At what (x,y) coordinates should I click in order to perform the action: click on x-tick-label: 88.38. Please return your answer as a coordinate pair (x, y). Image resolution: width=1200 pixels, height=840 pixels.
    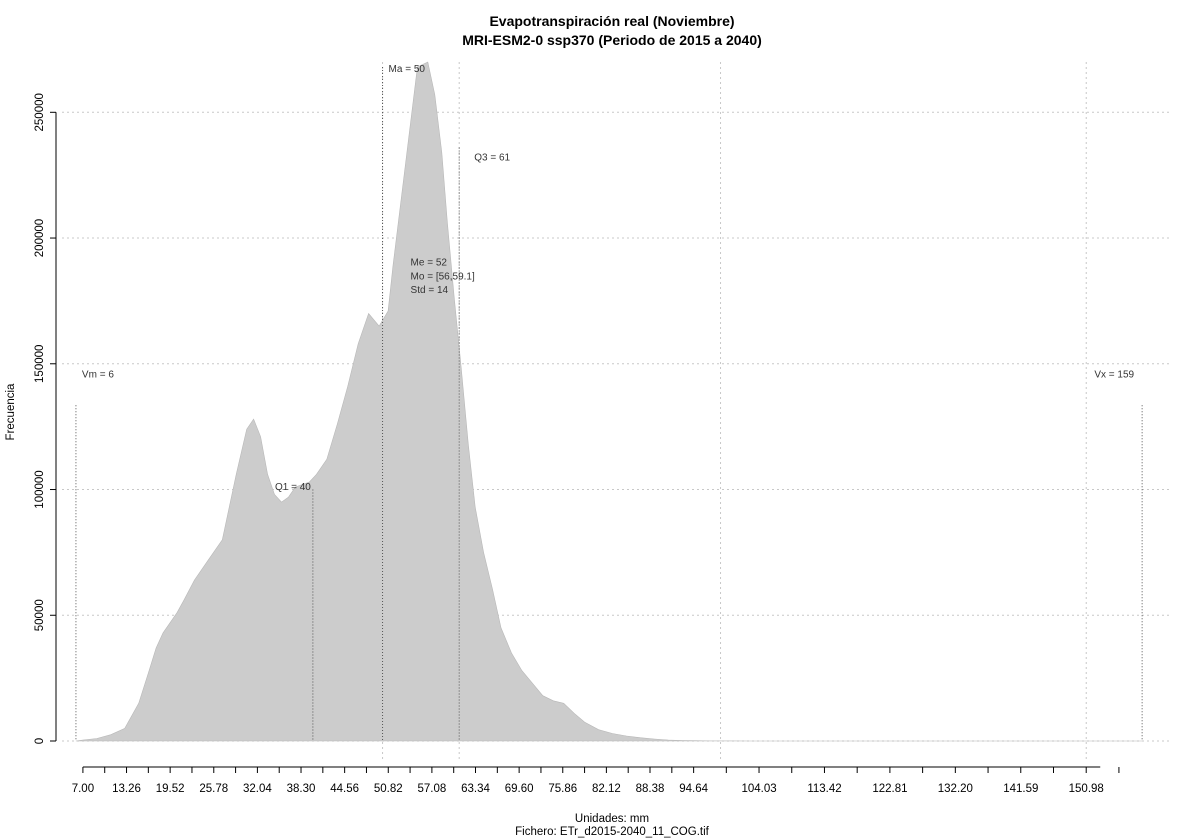
    Looking at the image, I should click on (650, 789).